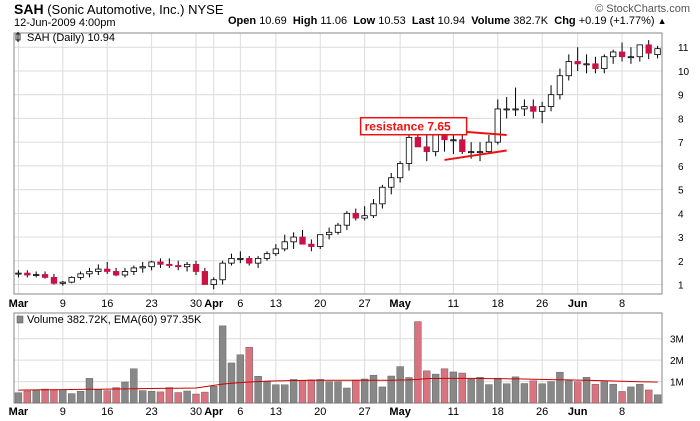  What do you see at coordinates (565, 21) in the screenshot?
I see `chg-label: Chg` at bounding box center [565, 21].